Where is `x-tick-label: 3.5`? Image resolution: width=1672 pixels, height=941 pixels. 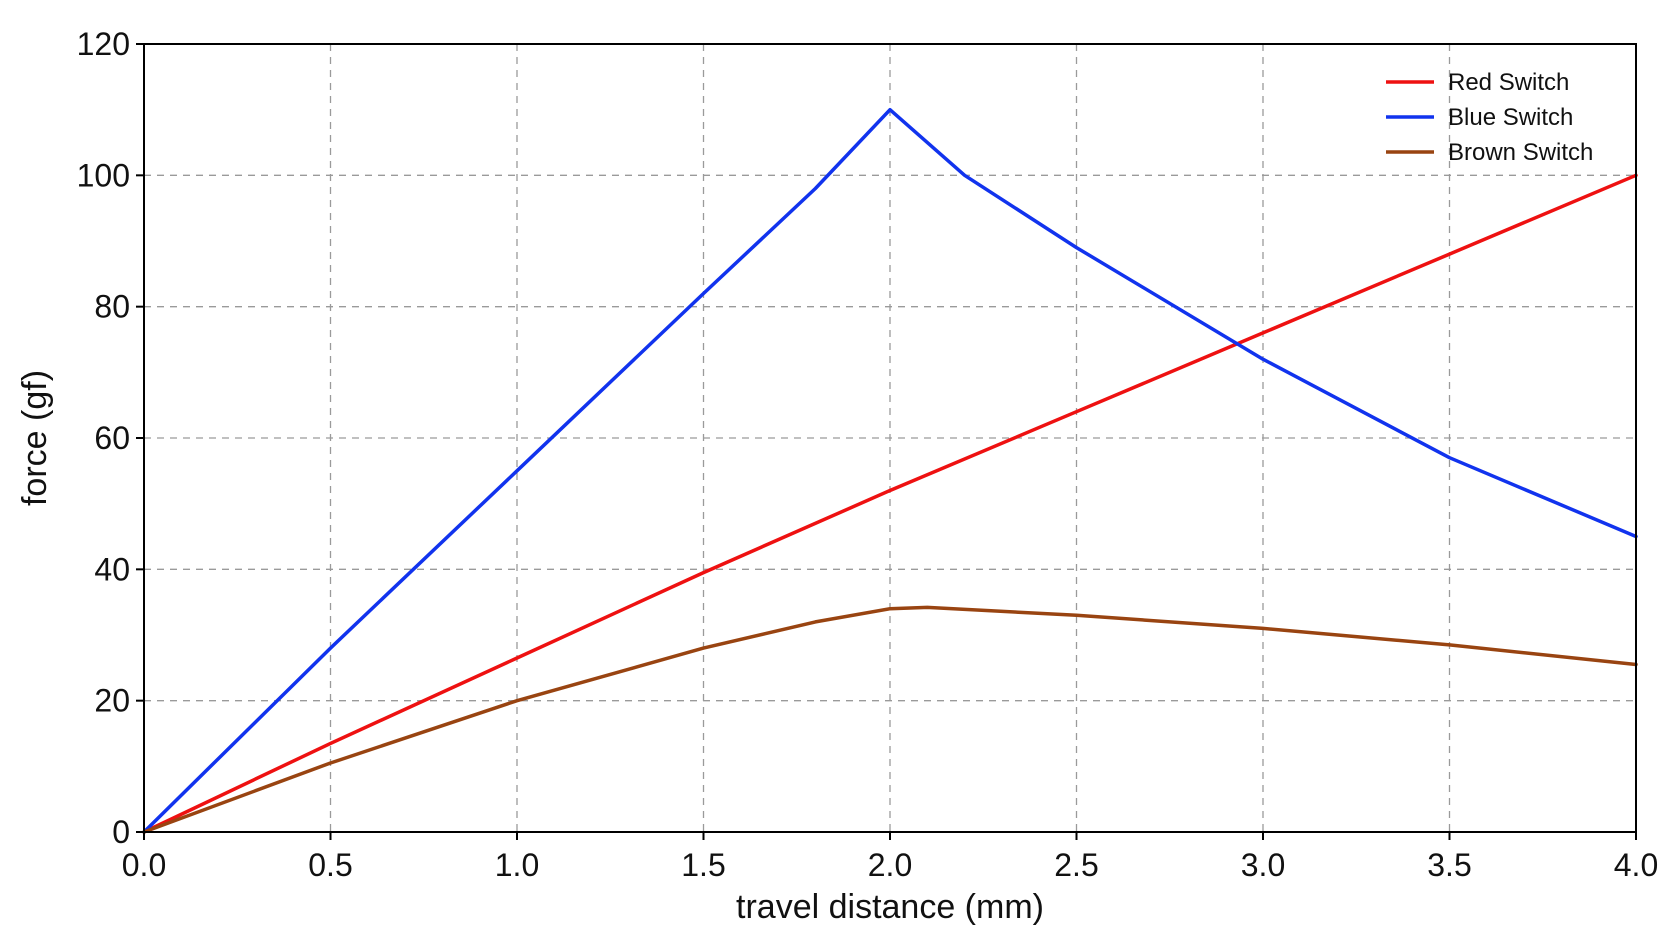 x-tick-label: 3.5 is located at coordinates (1449, 865).